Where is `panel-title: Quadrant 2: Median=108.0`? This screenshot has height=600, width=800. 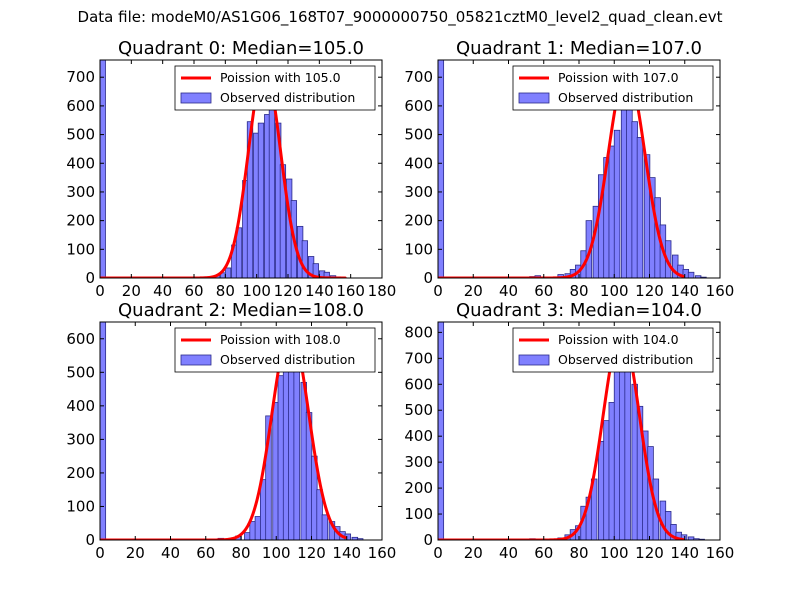 panel-title: Quadrant 2: Median=108.0 is located at coordinates (241, 310).